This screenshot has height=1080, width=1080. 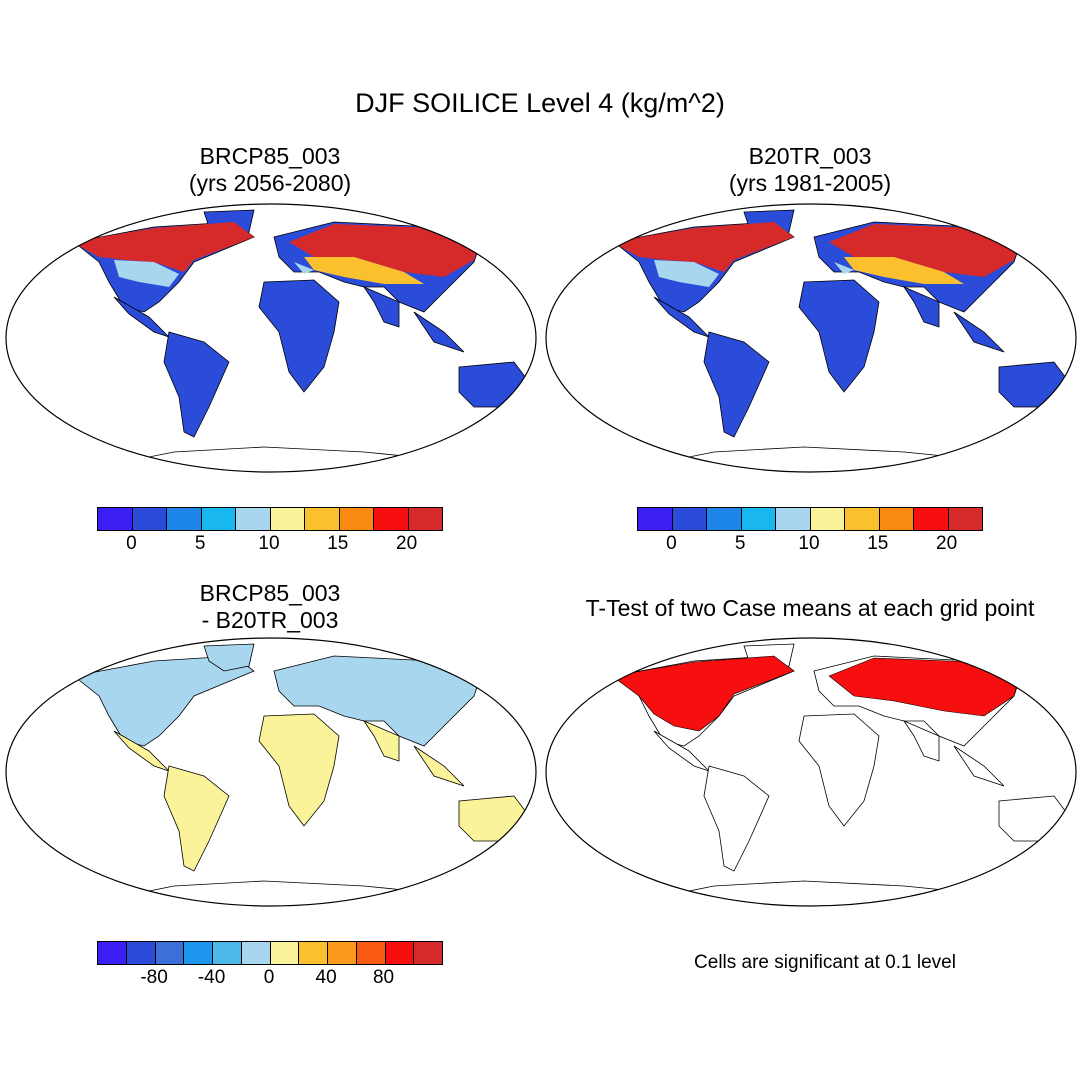 I want to click on panel-title-line: (yrs 2056-2080), so click(x=270, y=183).